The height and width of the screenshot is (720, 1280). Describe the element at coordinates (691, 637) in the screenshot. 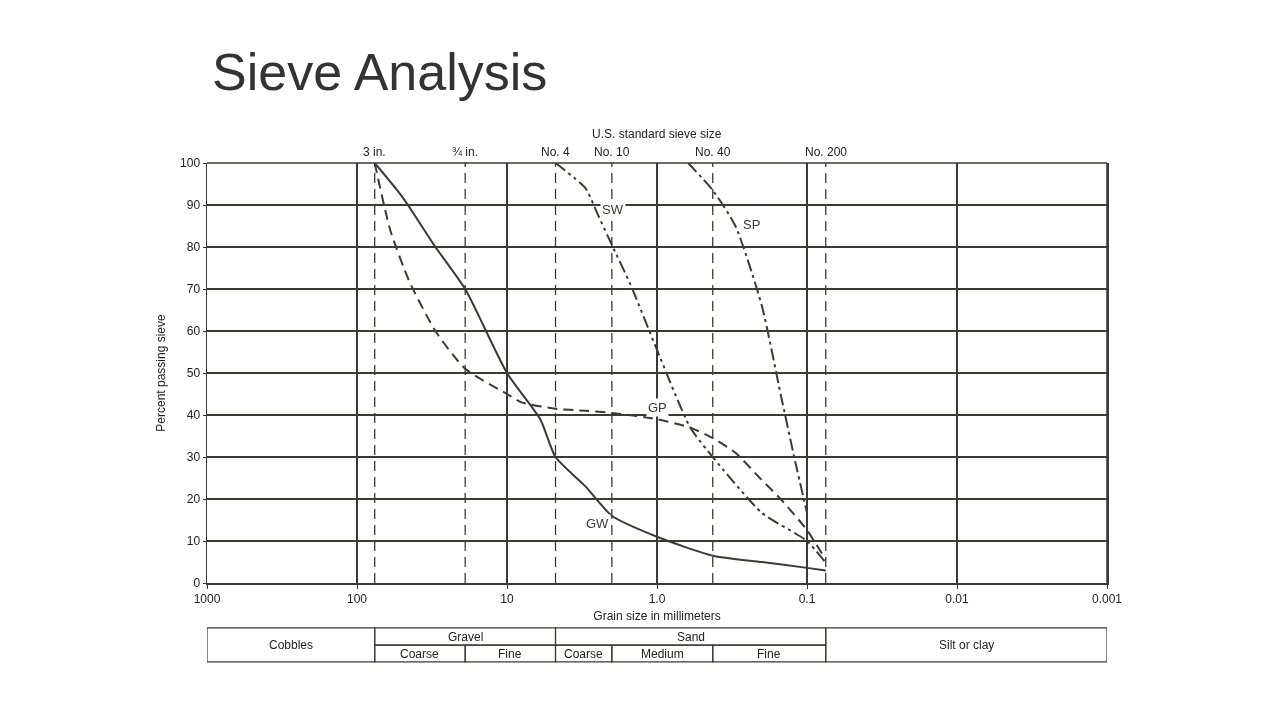

I see `text: Sand` at that location.